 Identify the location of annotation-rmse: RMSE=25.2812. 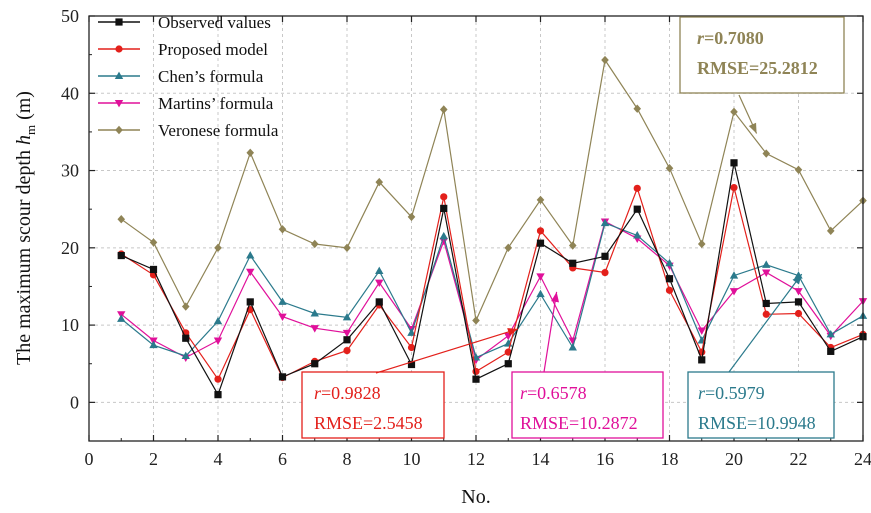
(757, 68).